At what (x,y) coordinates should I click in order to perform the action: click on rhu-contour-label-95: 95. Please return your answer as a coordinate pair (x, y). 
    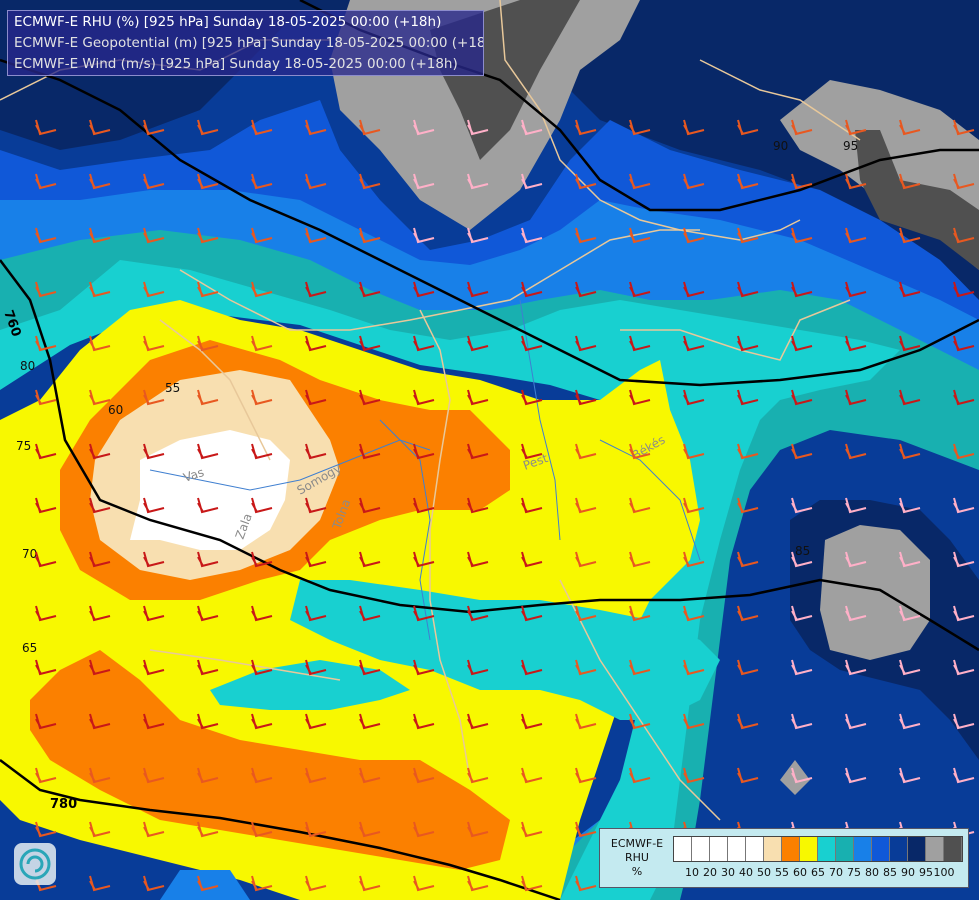
    Looking at the image, I should click on (850, 146).